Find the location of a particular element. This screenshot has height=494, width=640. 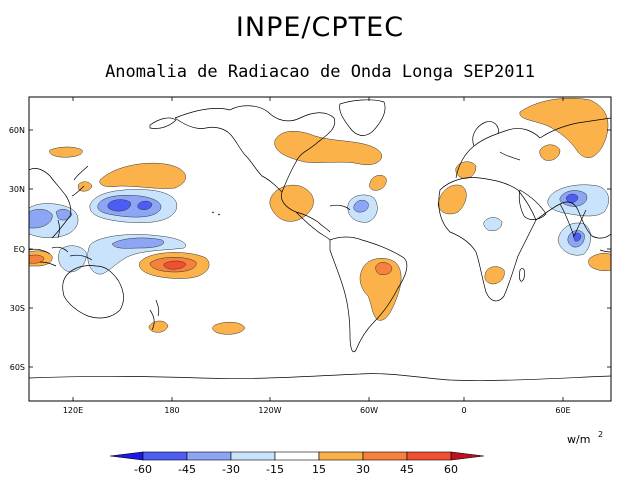

coastline-arabia is located at coordinates (532, 204).